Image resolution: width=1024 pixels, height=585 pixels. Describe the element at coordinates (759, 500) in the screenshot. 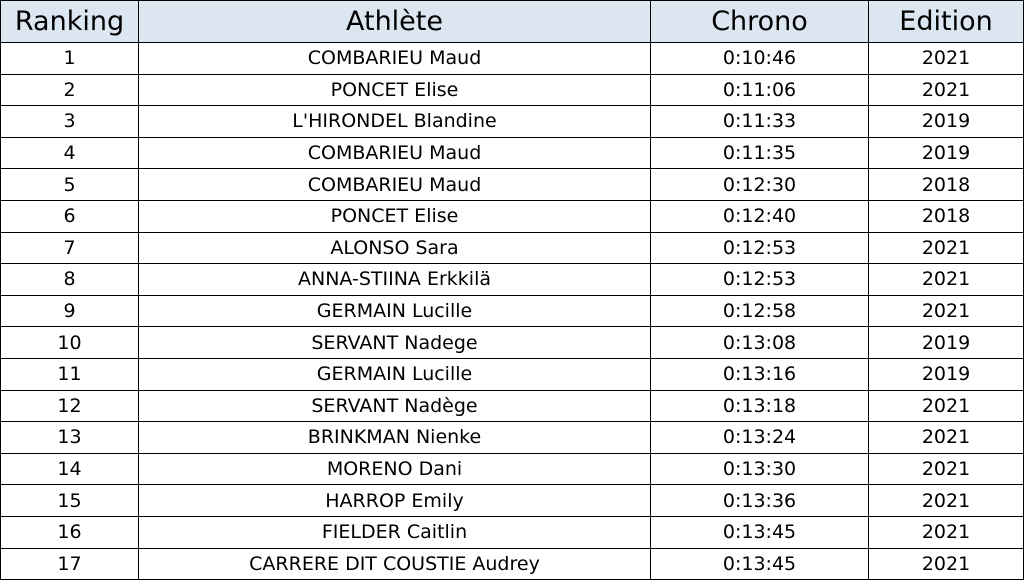

I see `time-cell: 0:13:36` at that location.